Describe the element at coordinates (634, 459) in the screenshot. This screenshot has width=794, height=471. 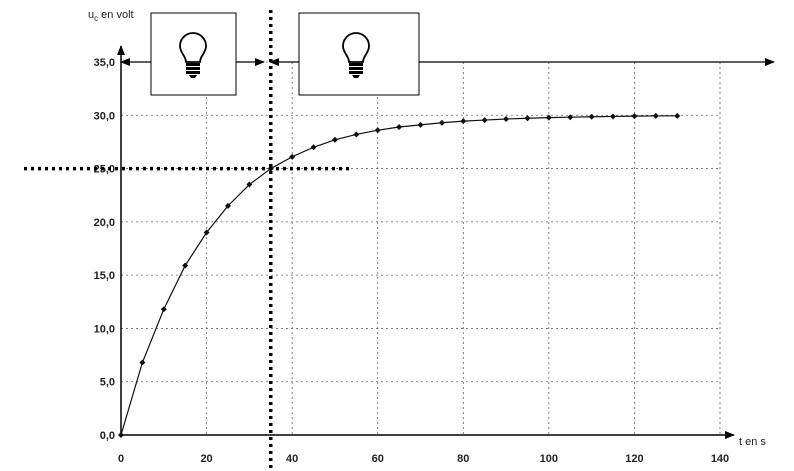
I see `x-tick-label: 120` at that location.